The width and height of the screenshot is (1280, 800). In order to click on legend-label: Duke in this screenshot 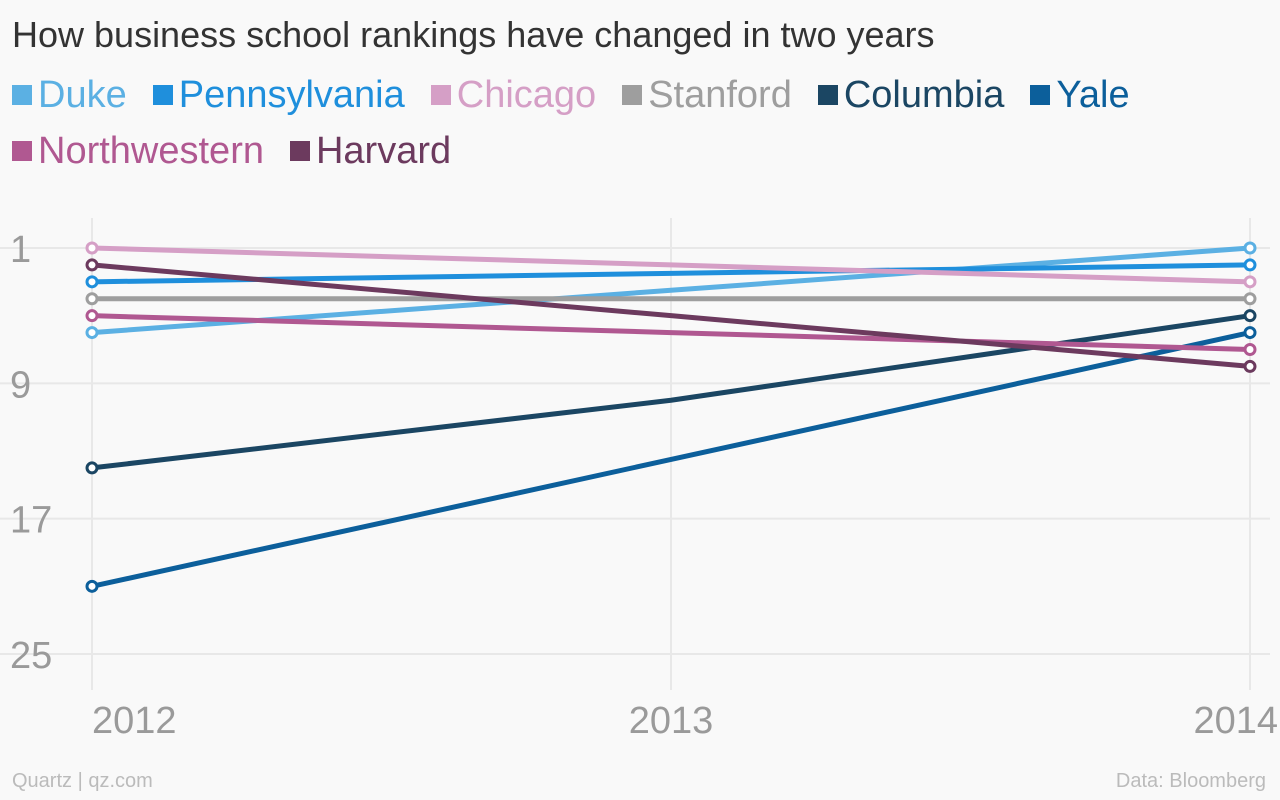, I will do `click(82, 95)`.